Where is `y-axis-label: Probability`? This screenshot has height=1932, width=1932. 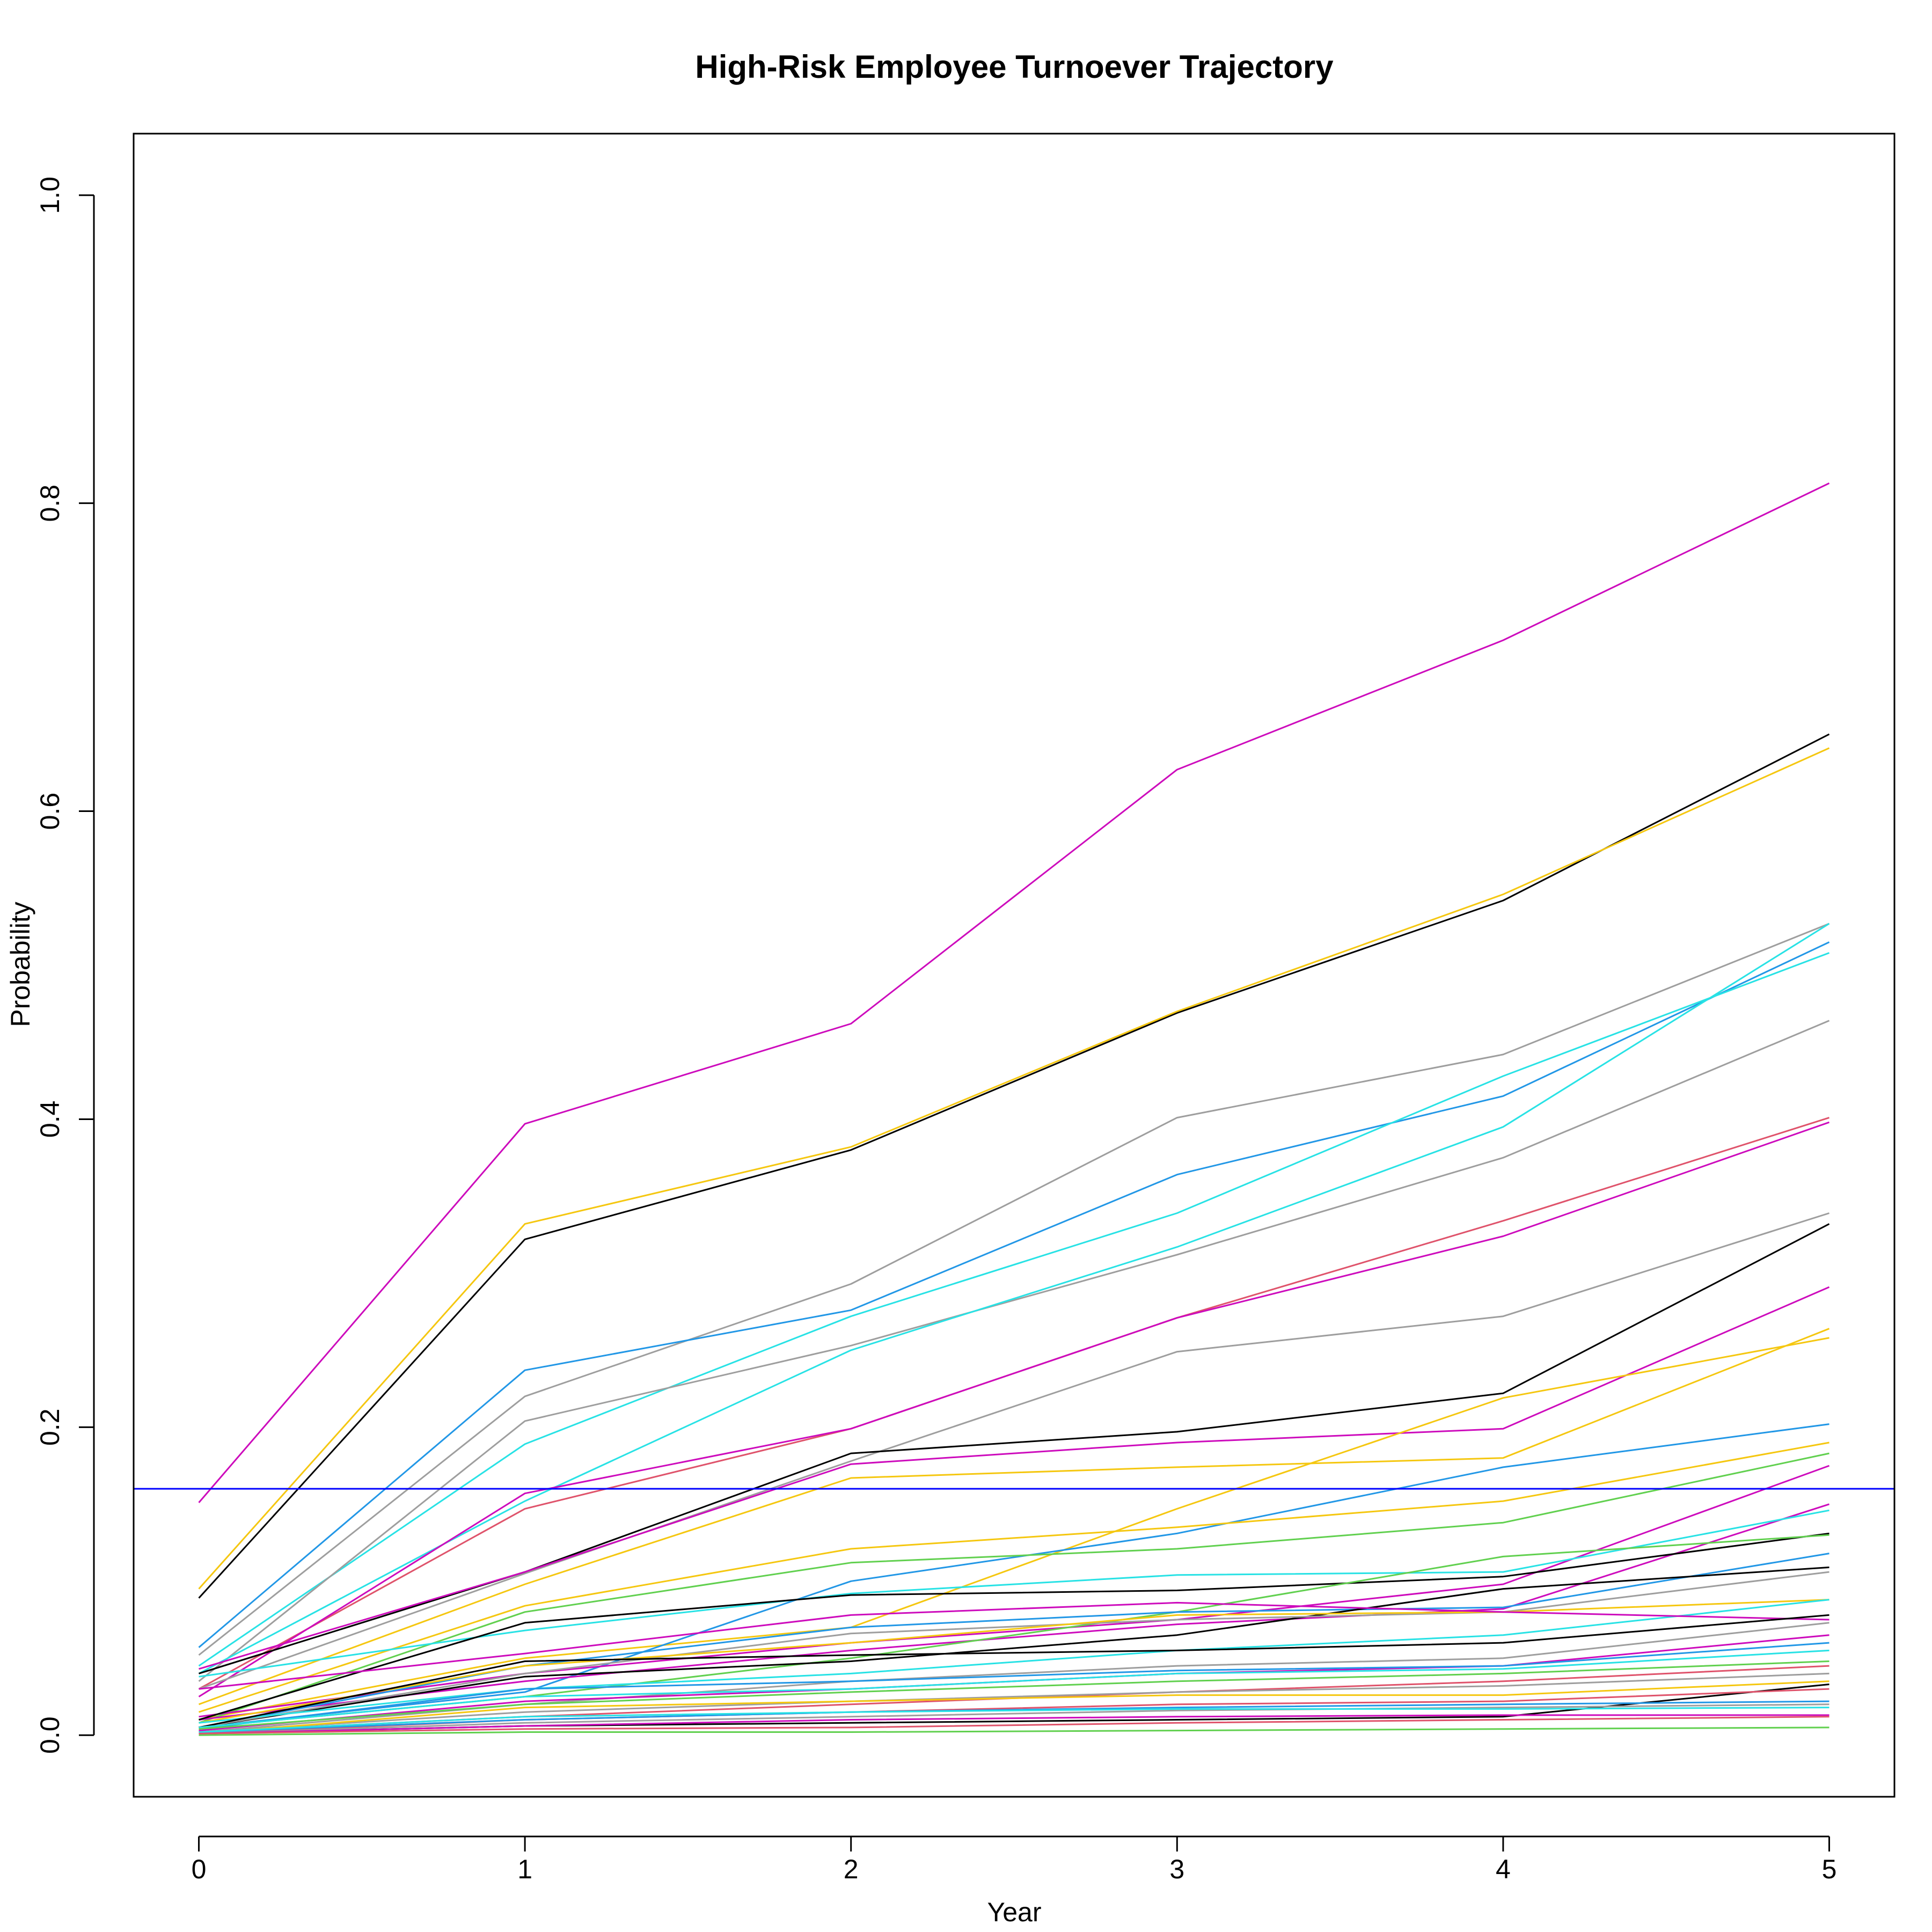
y-axis-label: Probability is located at coordinates (20, 964).